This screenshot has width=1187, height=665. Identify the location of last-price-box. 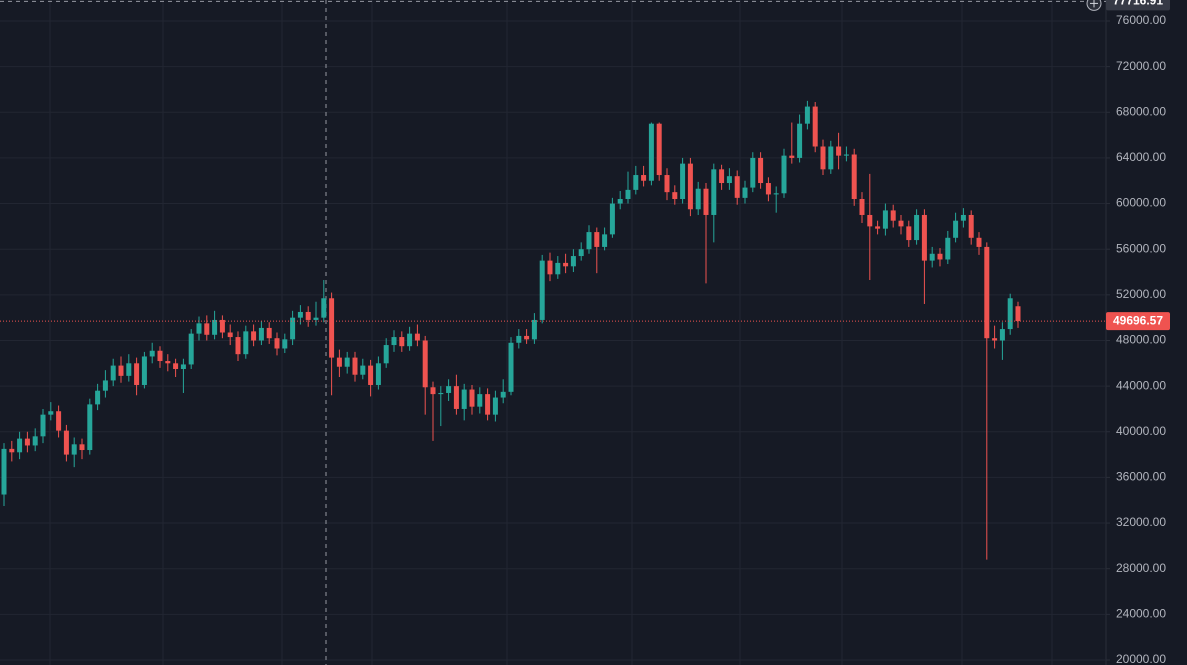
(1138, 321).